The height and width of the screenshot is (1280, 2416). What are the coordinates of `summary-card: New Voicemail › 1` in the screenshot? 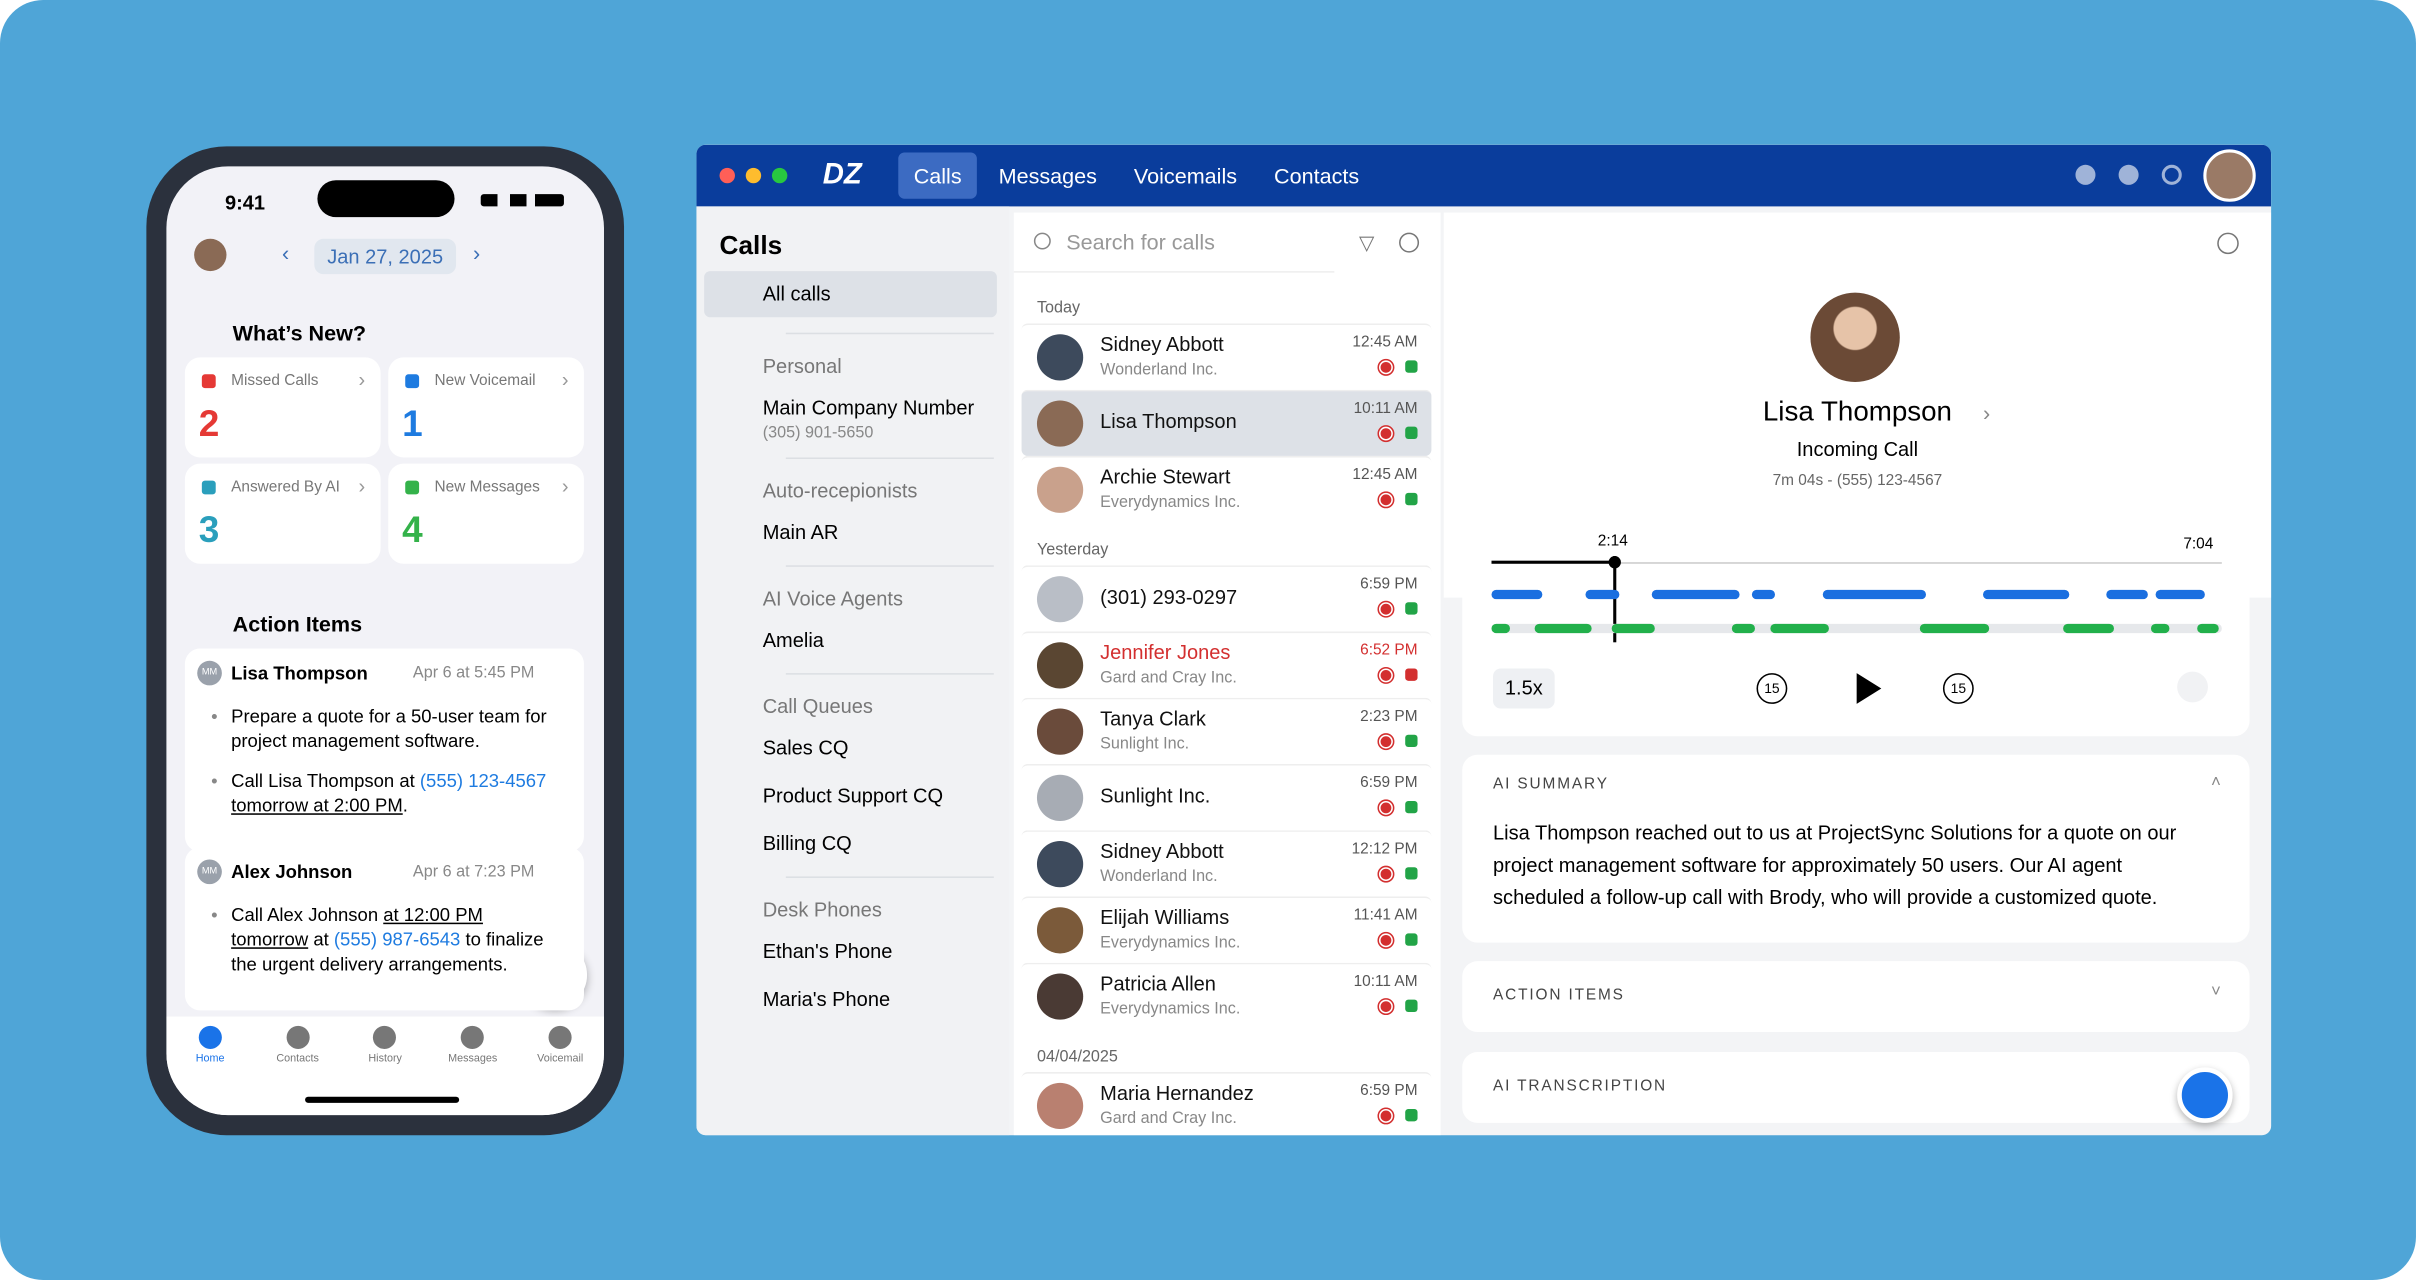 It's located at (486, 407).